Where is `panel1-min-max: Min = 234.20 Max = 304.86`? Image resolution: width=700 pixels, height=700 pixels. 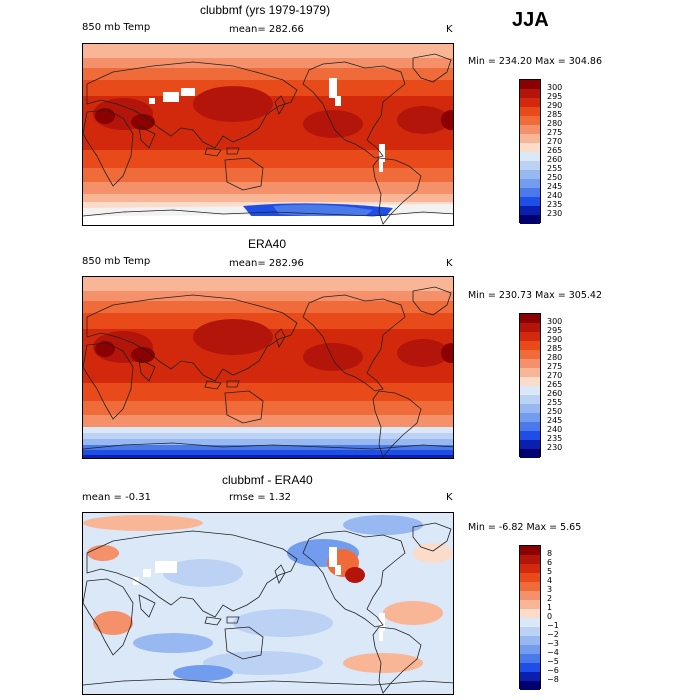 panel1-min-max: Min = 234.20 Max = 304.86 is located at coordinates (535, 61).